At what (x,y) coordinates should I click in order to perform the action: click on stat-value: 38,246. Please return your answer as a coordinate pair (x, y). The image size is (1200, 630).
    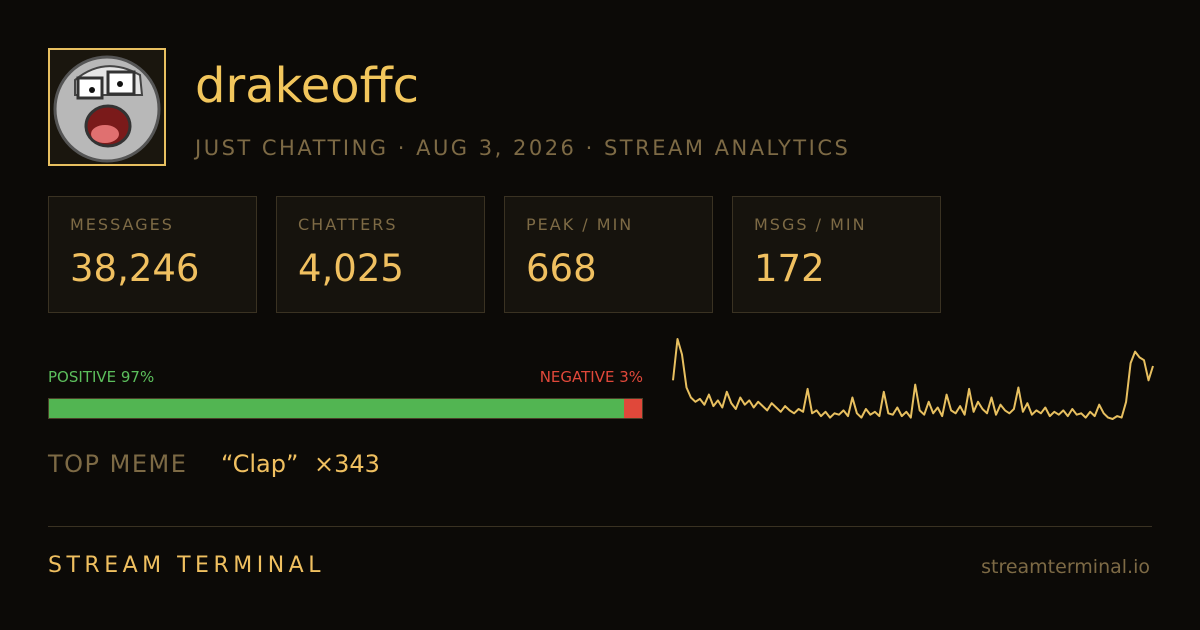
    Looking at the image, I should click on (135, 268).